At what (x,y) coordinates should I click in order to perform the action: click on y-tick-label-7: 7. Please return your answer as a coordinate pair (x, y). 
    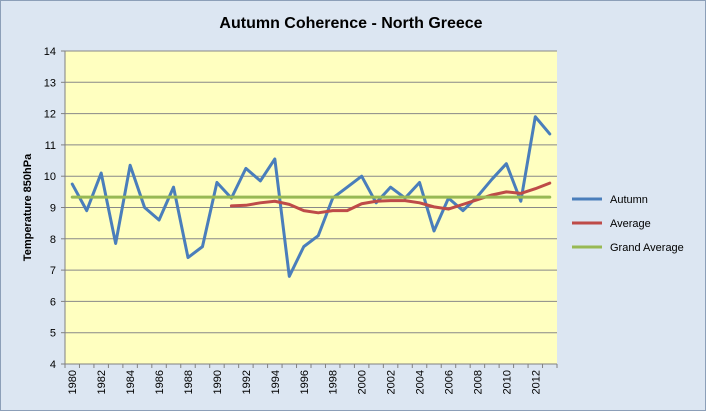
    Looking at the image, I should click on (53, 271).